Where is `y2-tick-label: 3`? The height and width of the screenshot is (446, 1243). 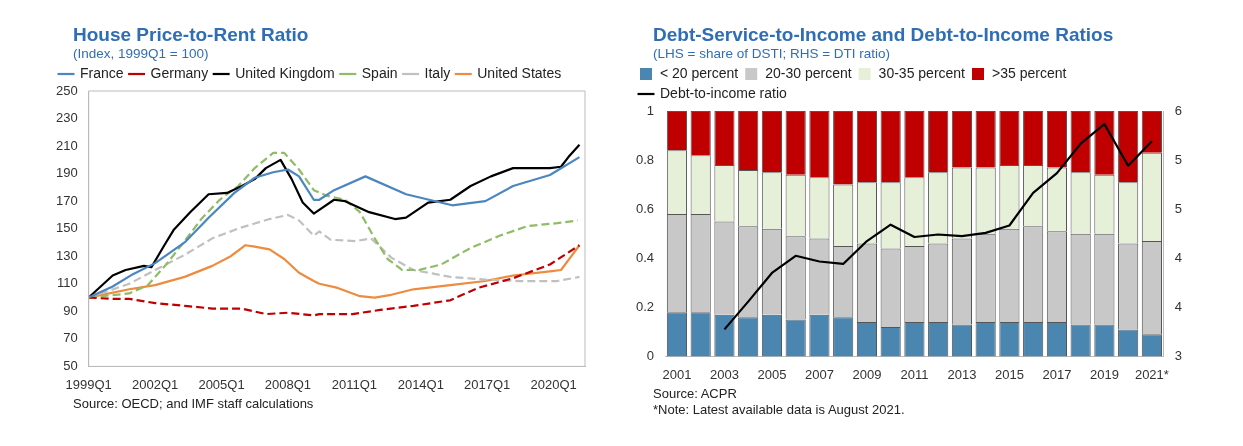 y2-tick-label: 3 is located at coordinates (1178, 355).